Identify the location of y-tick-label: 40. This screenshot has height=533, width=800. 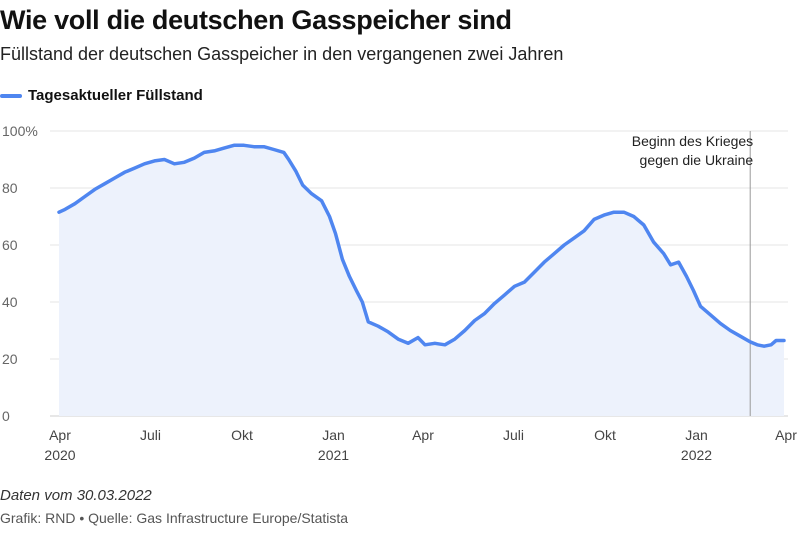
(10, 302).